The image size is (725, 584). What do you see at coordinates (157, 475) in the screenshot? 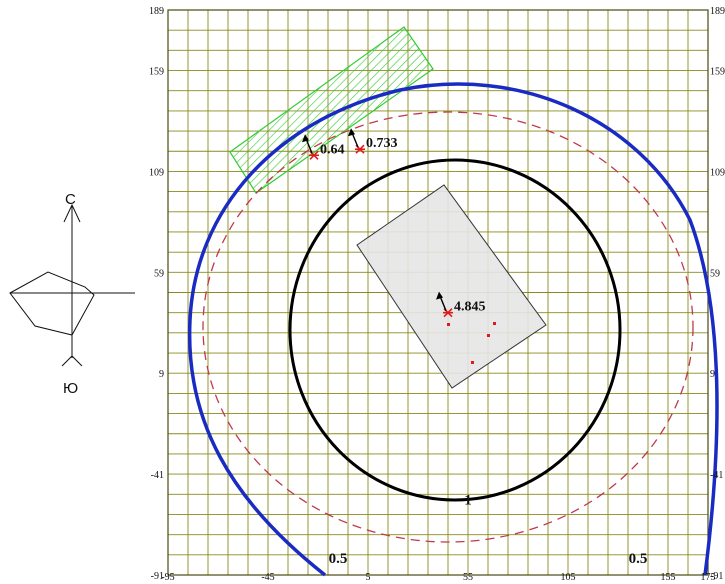
I see `y-tick-label-left: -41` at bounding box center [157, 475].